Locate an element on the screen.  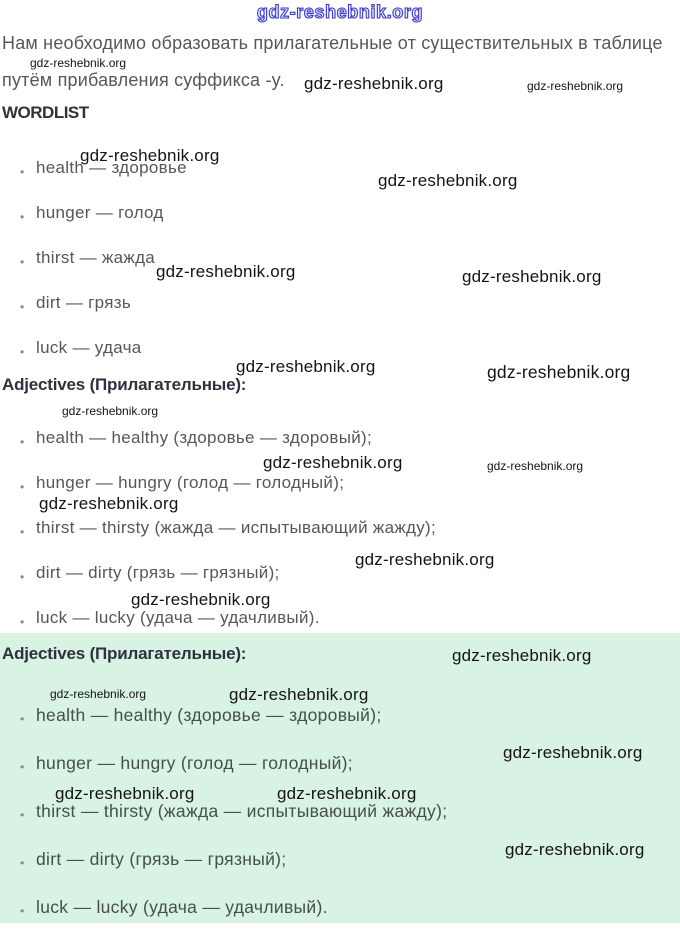
wordlist-item: dirt — грязь is located at coordinates (103, 315).